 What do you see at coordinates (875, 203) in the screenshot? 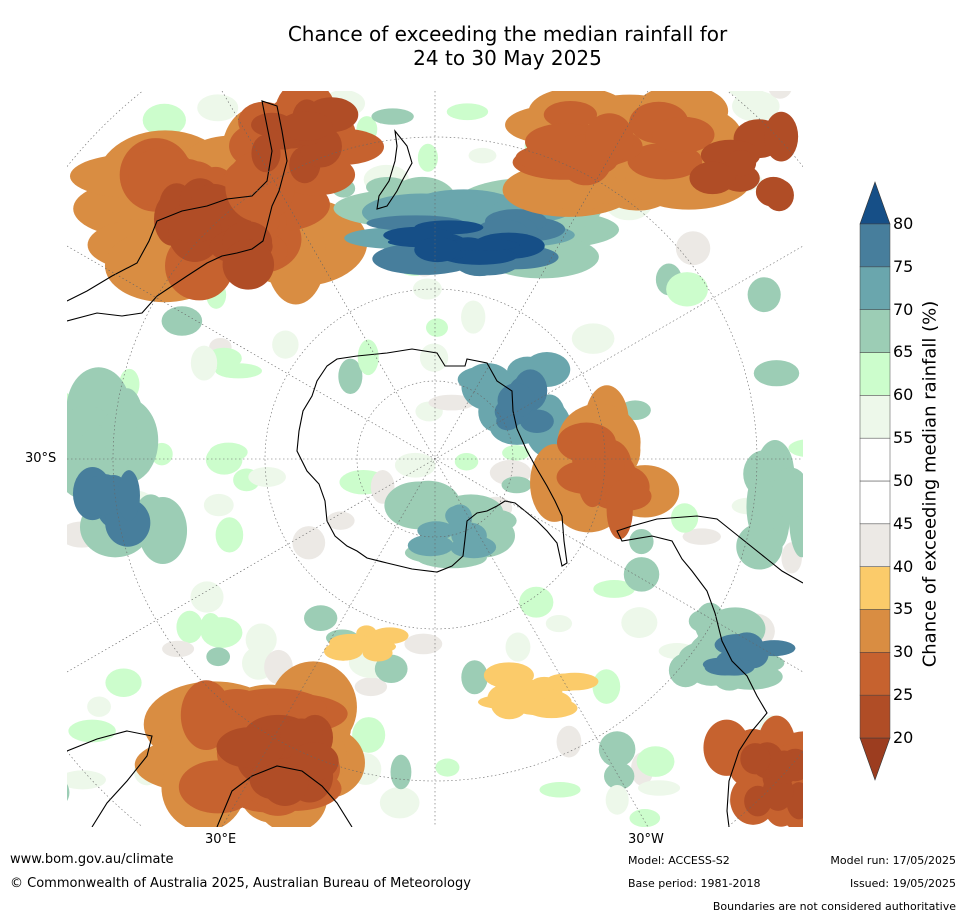
I see `colorbar-extend-high` at bounding box center [875, 203].